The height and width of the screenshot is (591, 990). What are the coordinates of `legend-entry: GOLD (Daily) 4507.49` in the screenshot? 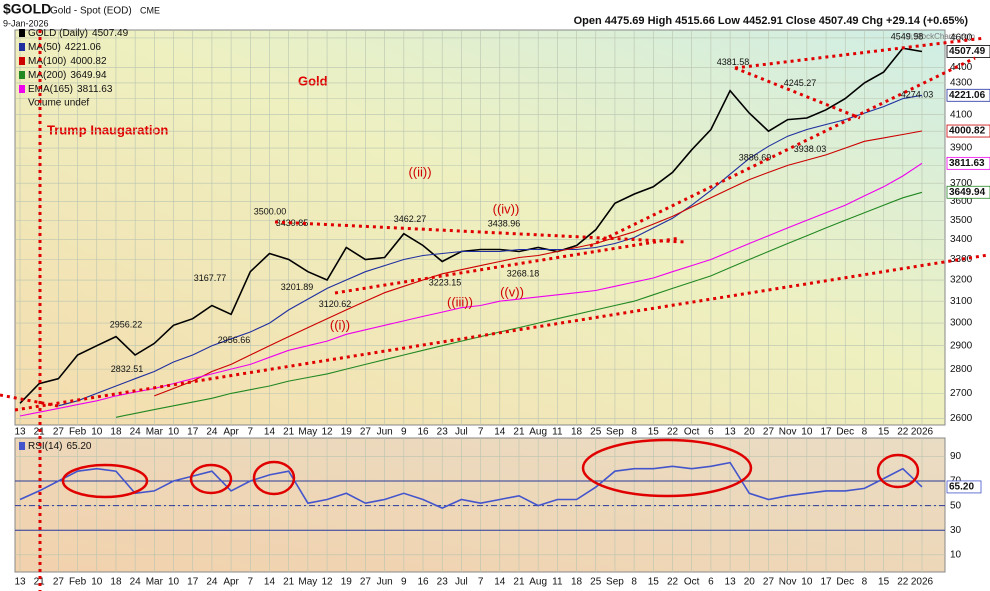 It's located at (78, 33).